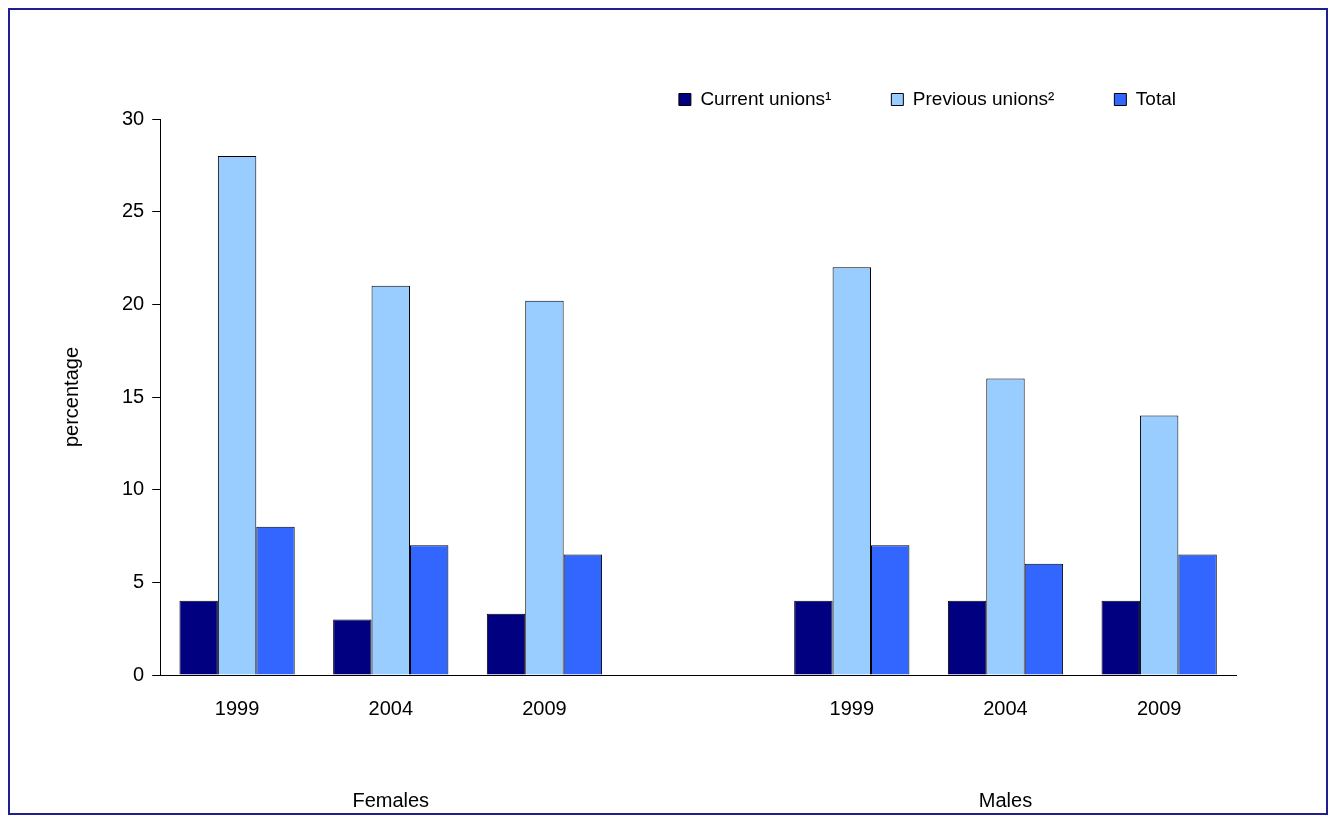 The width and height of the screenshot is (1336, 823). Describe the element at coordinates (133, 395) in the screenshot. I see `y-tick-label: 15` at that location.